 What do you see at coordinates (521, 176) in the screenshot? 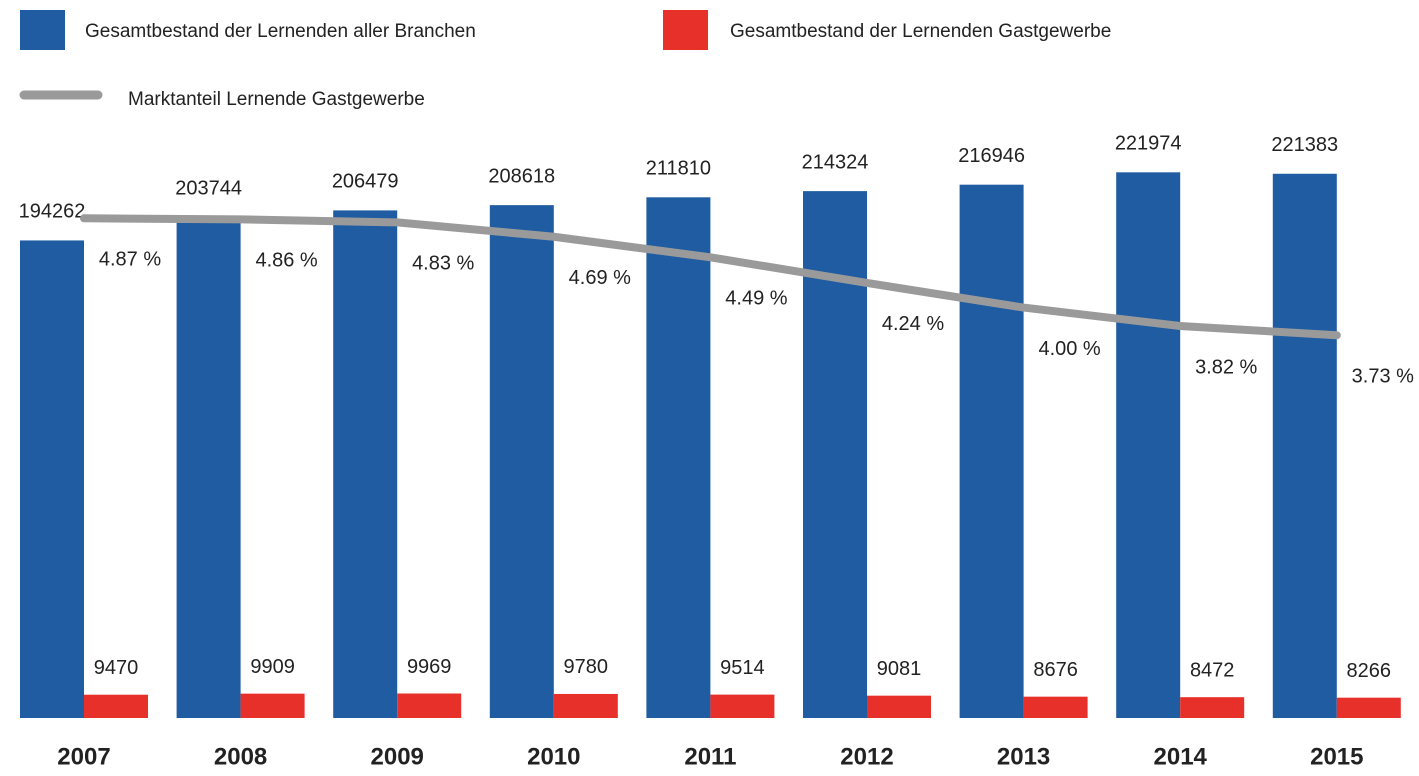
I see `data-label: 208618` at bounding box center [521, 176].